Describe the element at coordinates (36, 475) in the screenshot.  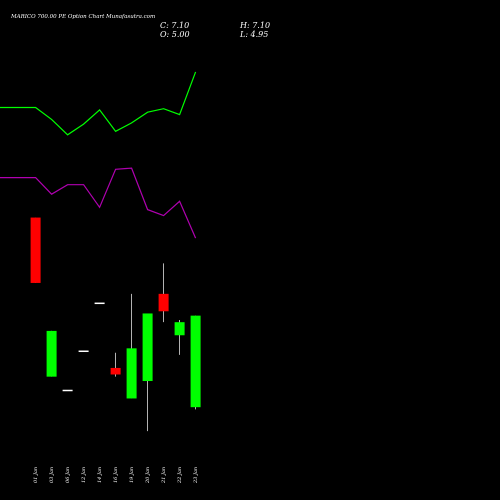
I see `x-tick-label: 01 Jan` at that location.